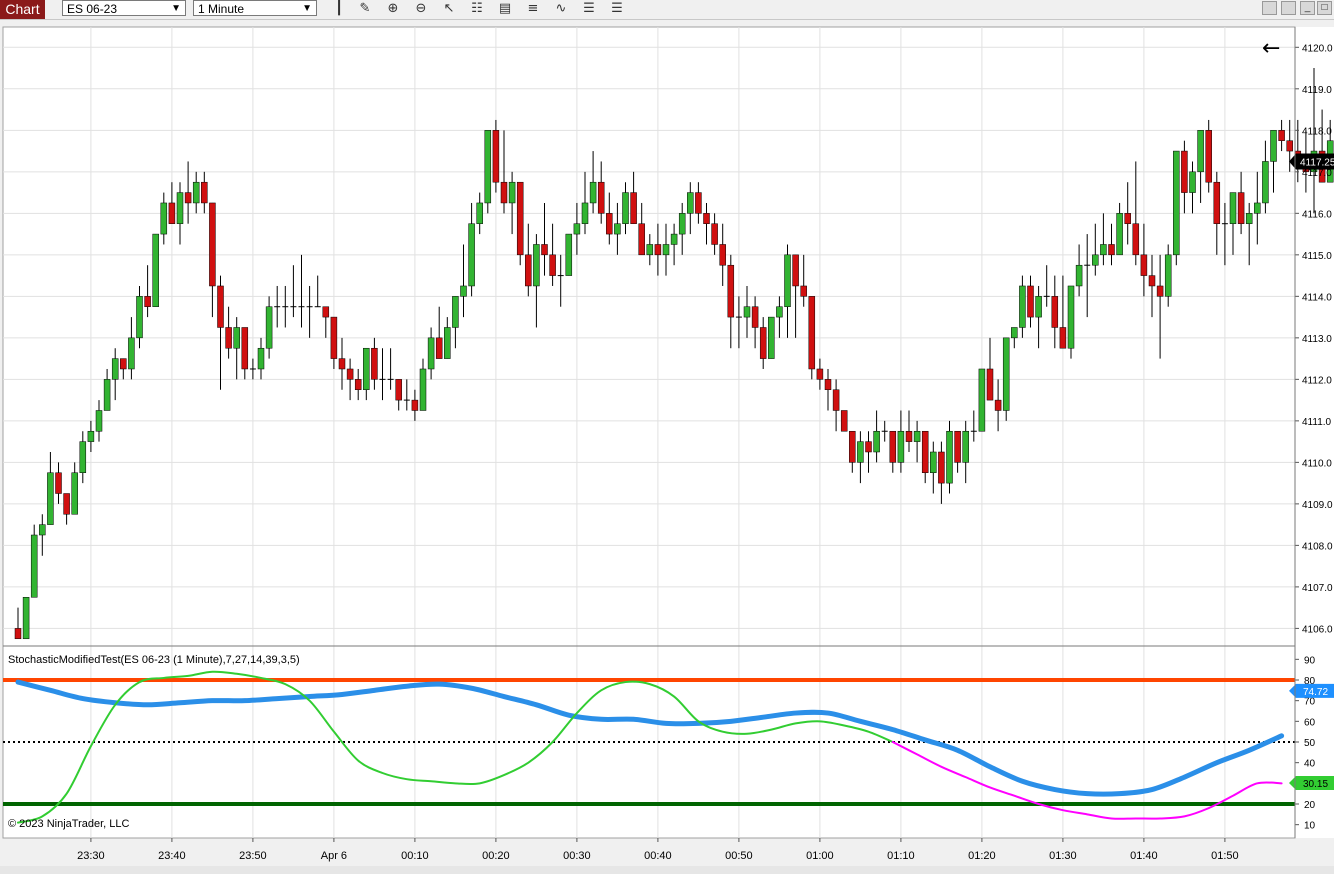 This screenshot has height=874, width=1334. Describe the element at coordinates (1317, 90) in the screenshot. I see `price-axis-label: 4119.0` at that location.